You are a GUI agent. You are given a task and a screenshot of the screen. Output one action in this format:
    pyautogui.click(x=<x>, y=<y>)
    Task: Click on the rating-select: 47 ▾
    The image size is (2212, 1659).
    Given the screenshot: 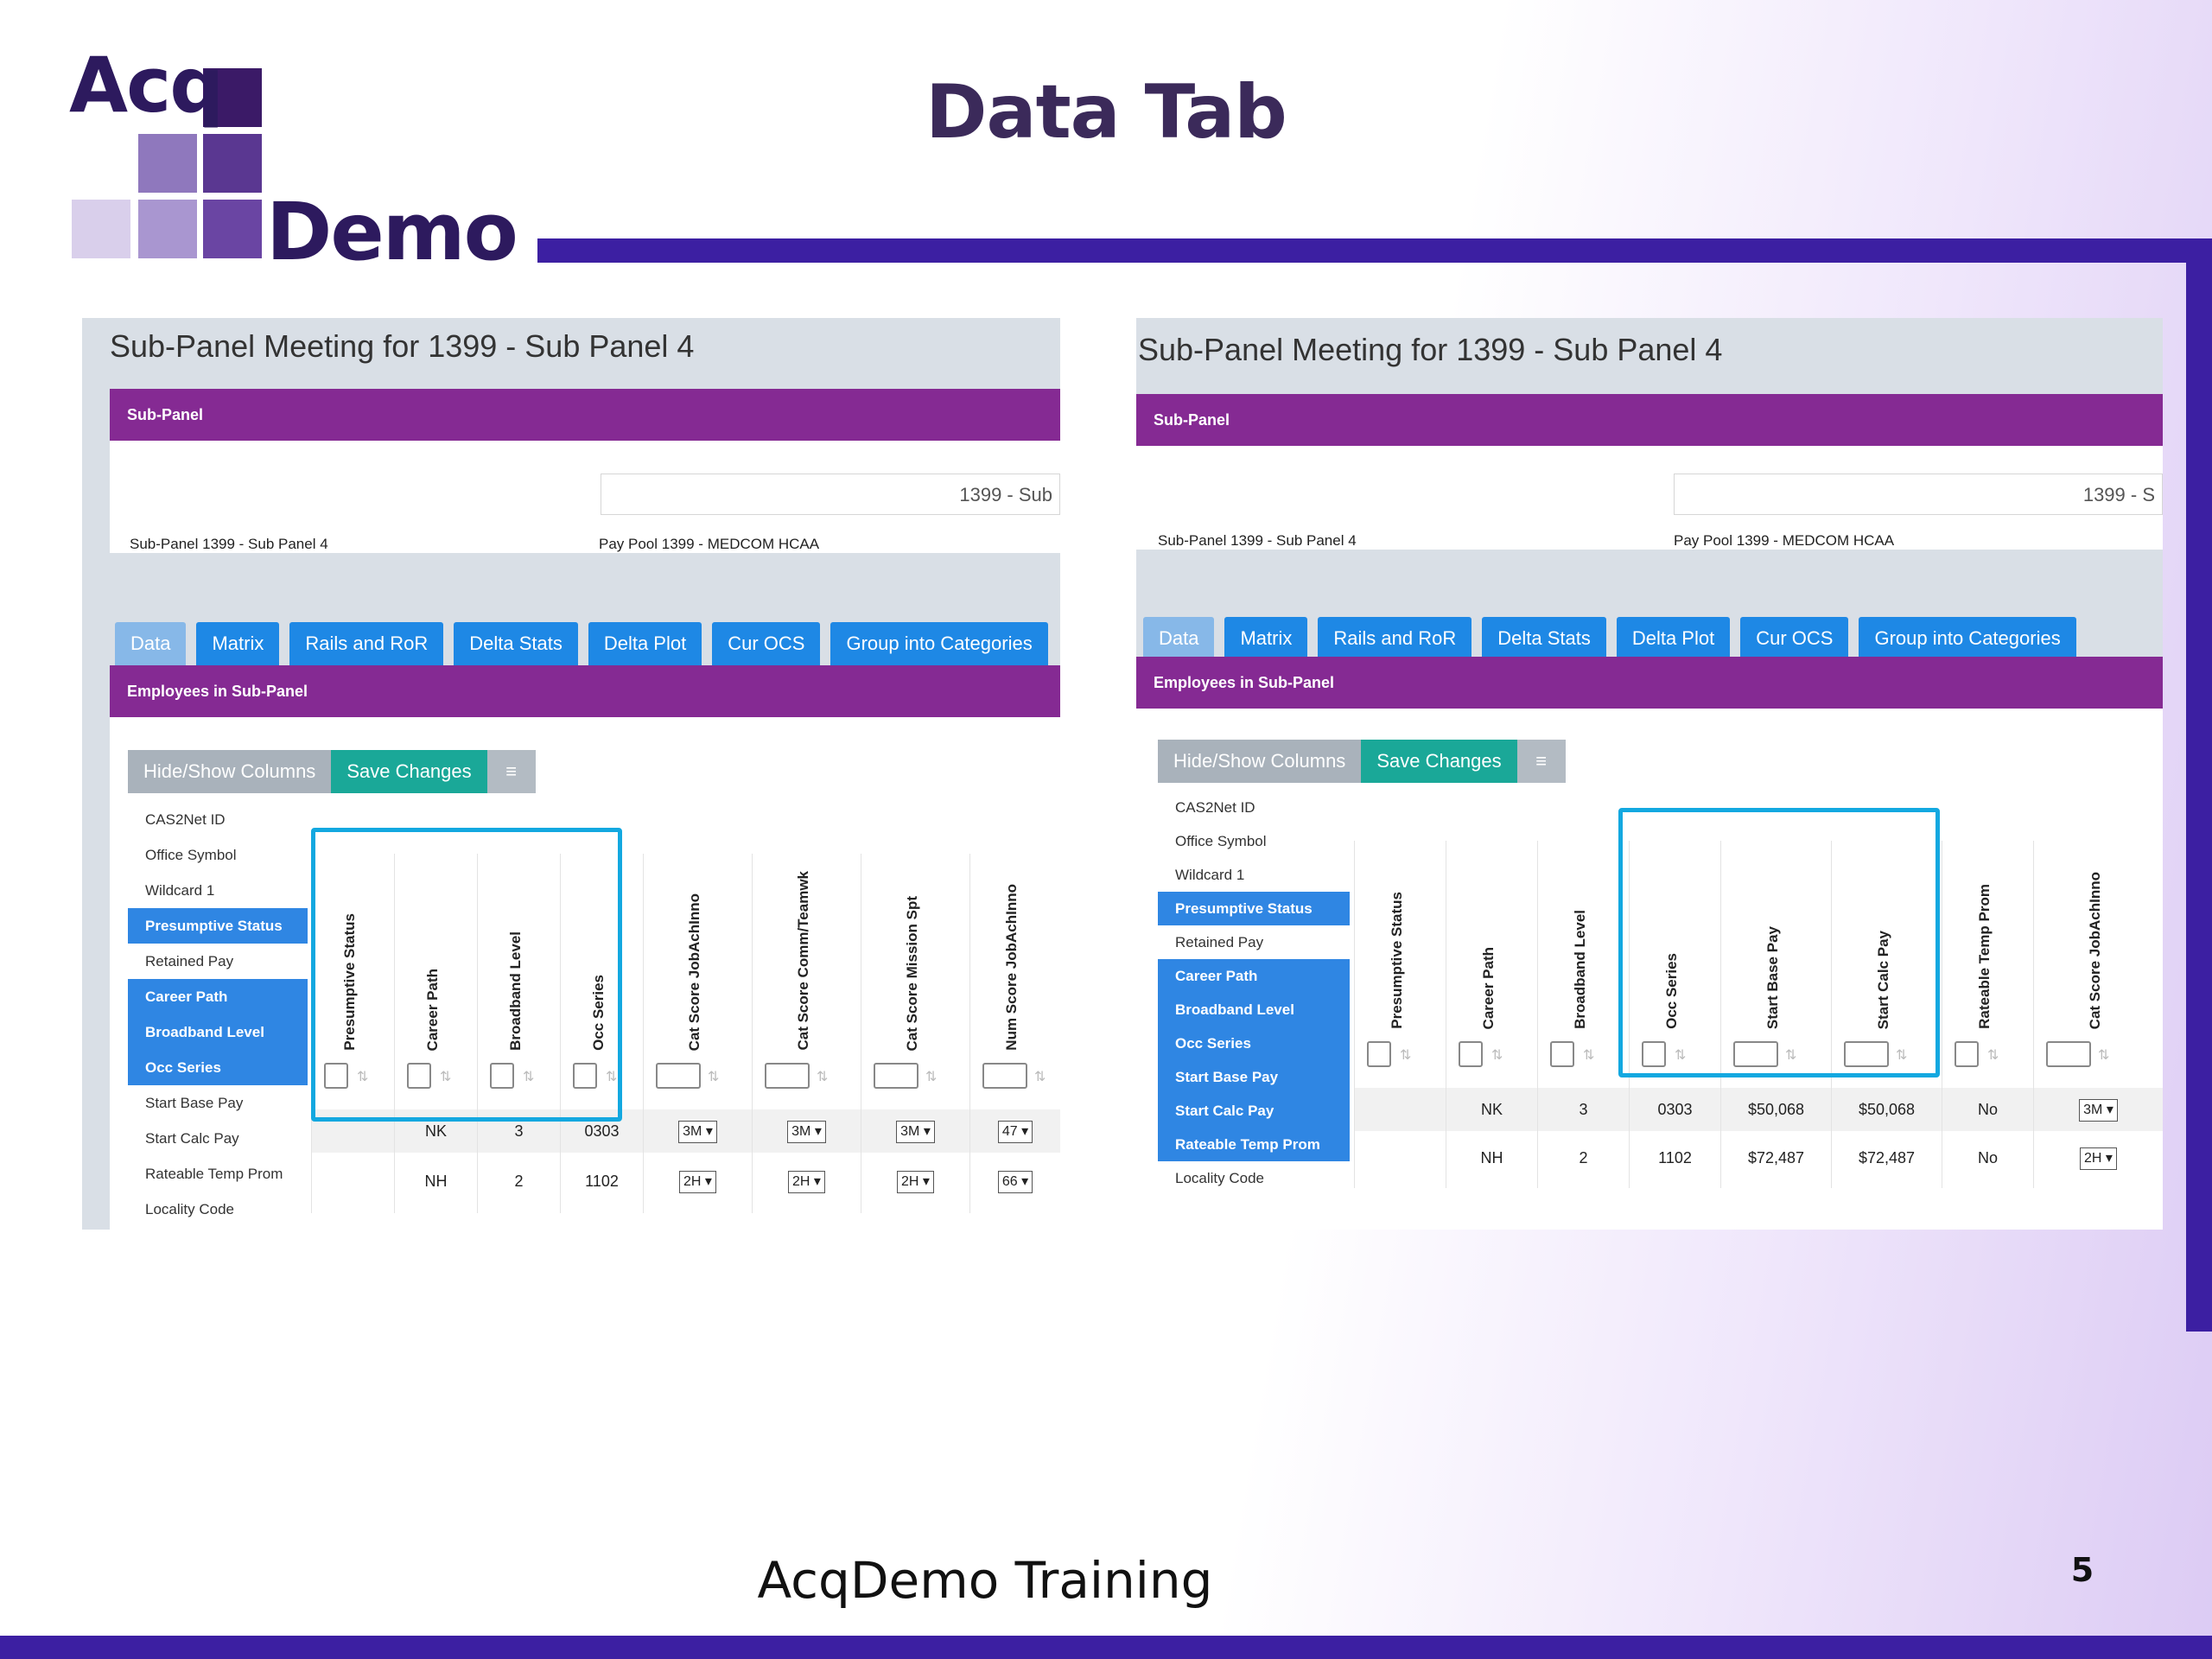 What is the action you would take?
    pyautogui.click(x=1015, y=1132)
    